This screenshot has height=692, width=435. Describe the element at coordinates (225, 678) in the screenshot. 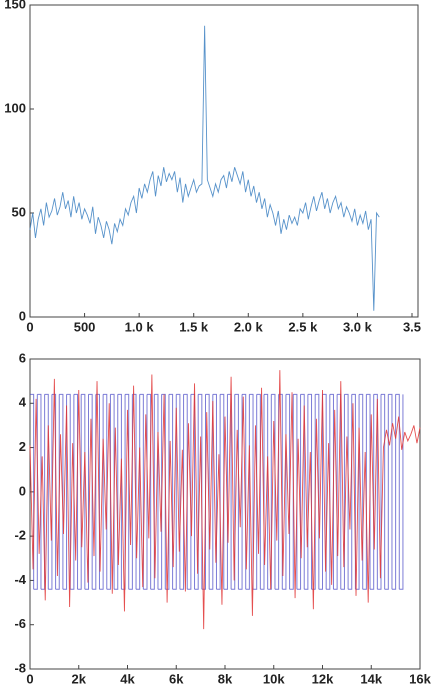

I see `x-tick-label: 8k` at that location.